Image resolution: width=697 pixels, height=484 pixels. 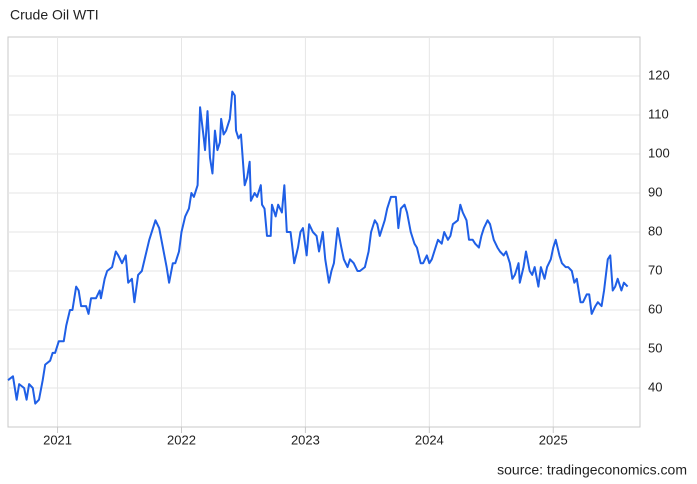 What do you see at coordinates (659, 74) in the screenshot?
I see `y-tick-label: 120` at bounding box center [659, 74].